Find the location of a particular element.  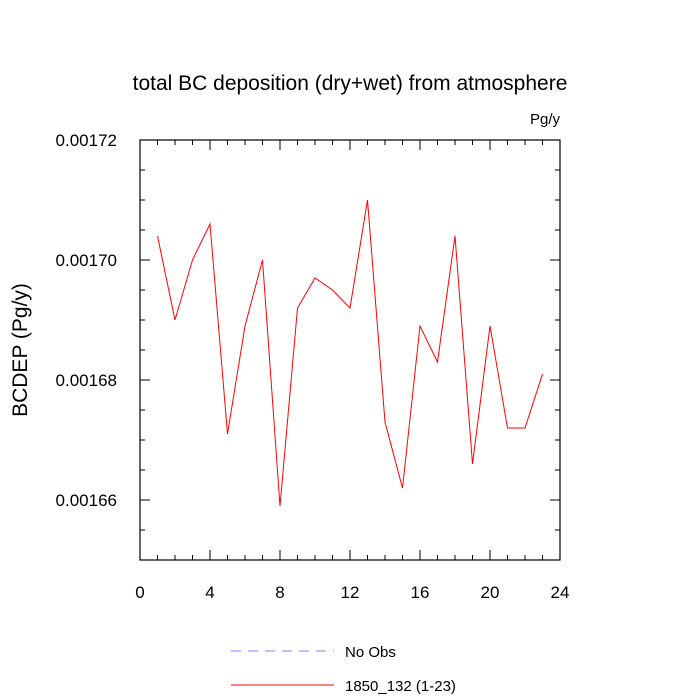

legend-label: 1850_132 (1-23) is located at coordinates (400, 686).